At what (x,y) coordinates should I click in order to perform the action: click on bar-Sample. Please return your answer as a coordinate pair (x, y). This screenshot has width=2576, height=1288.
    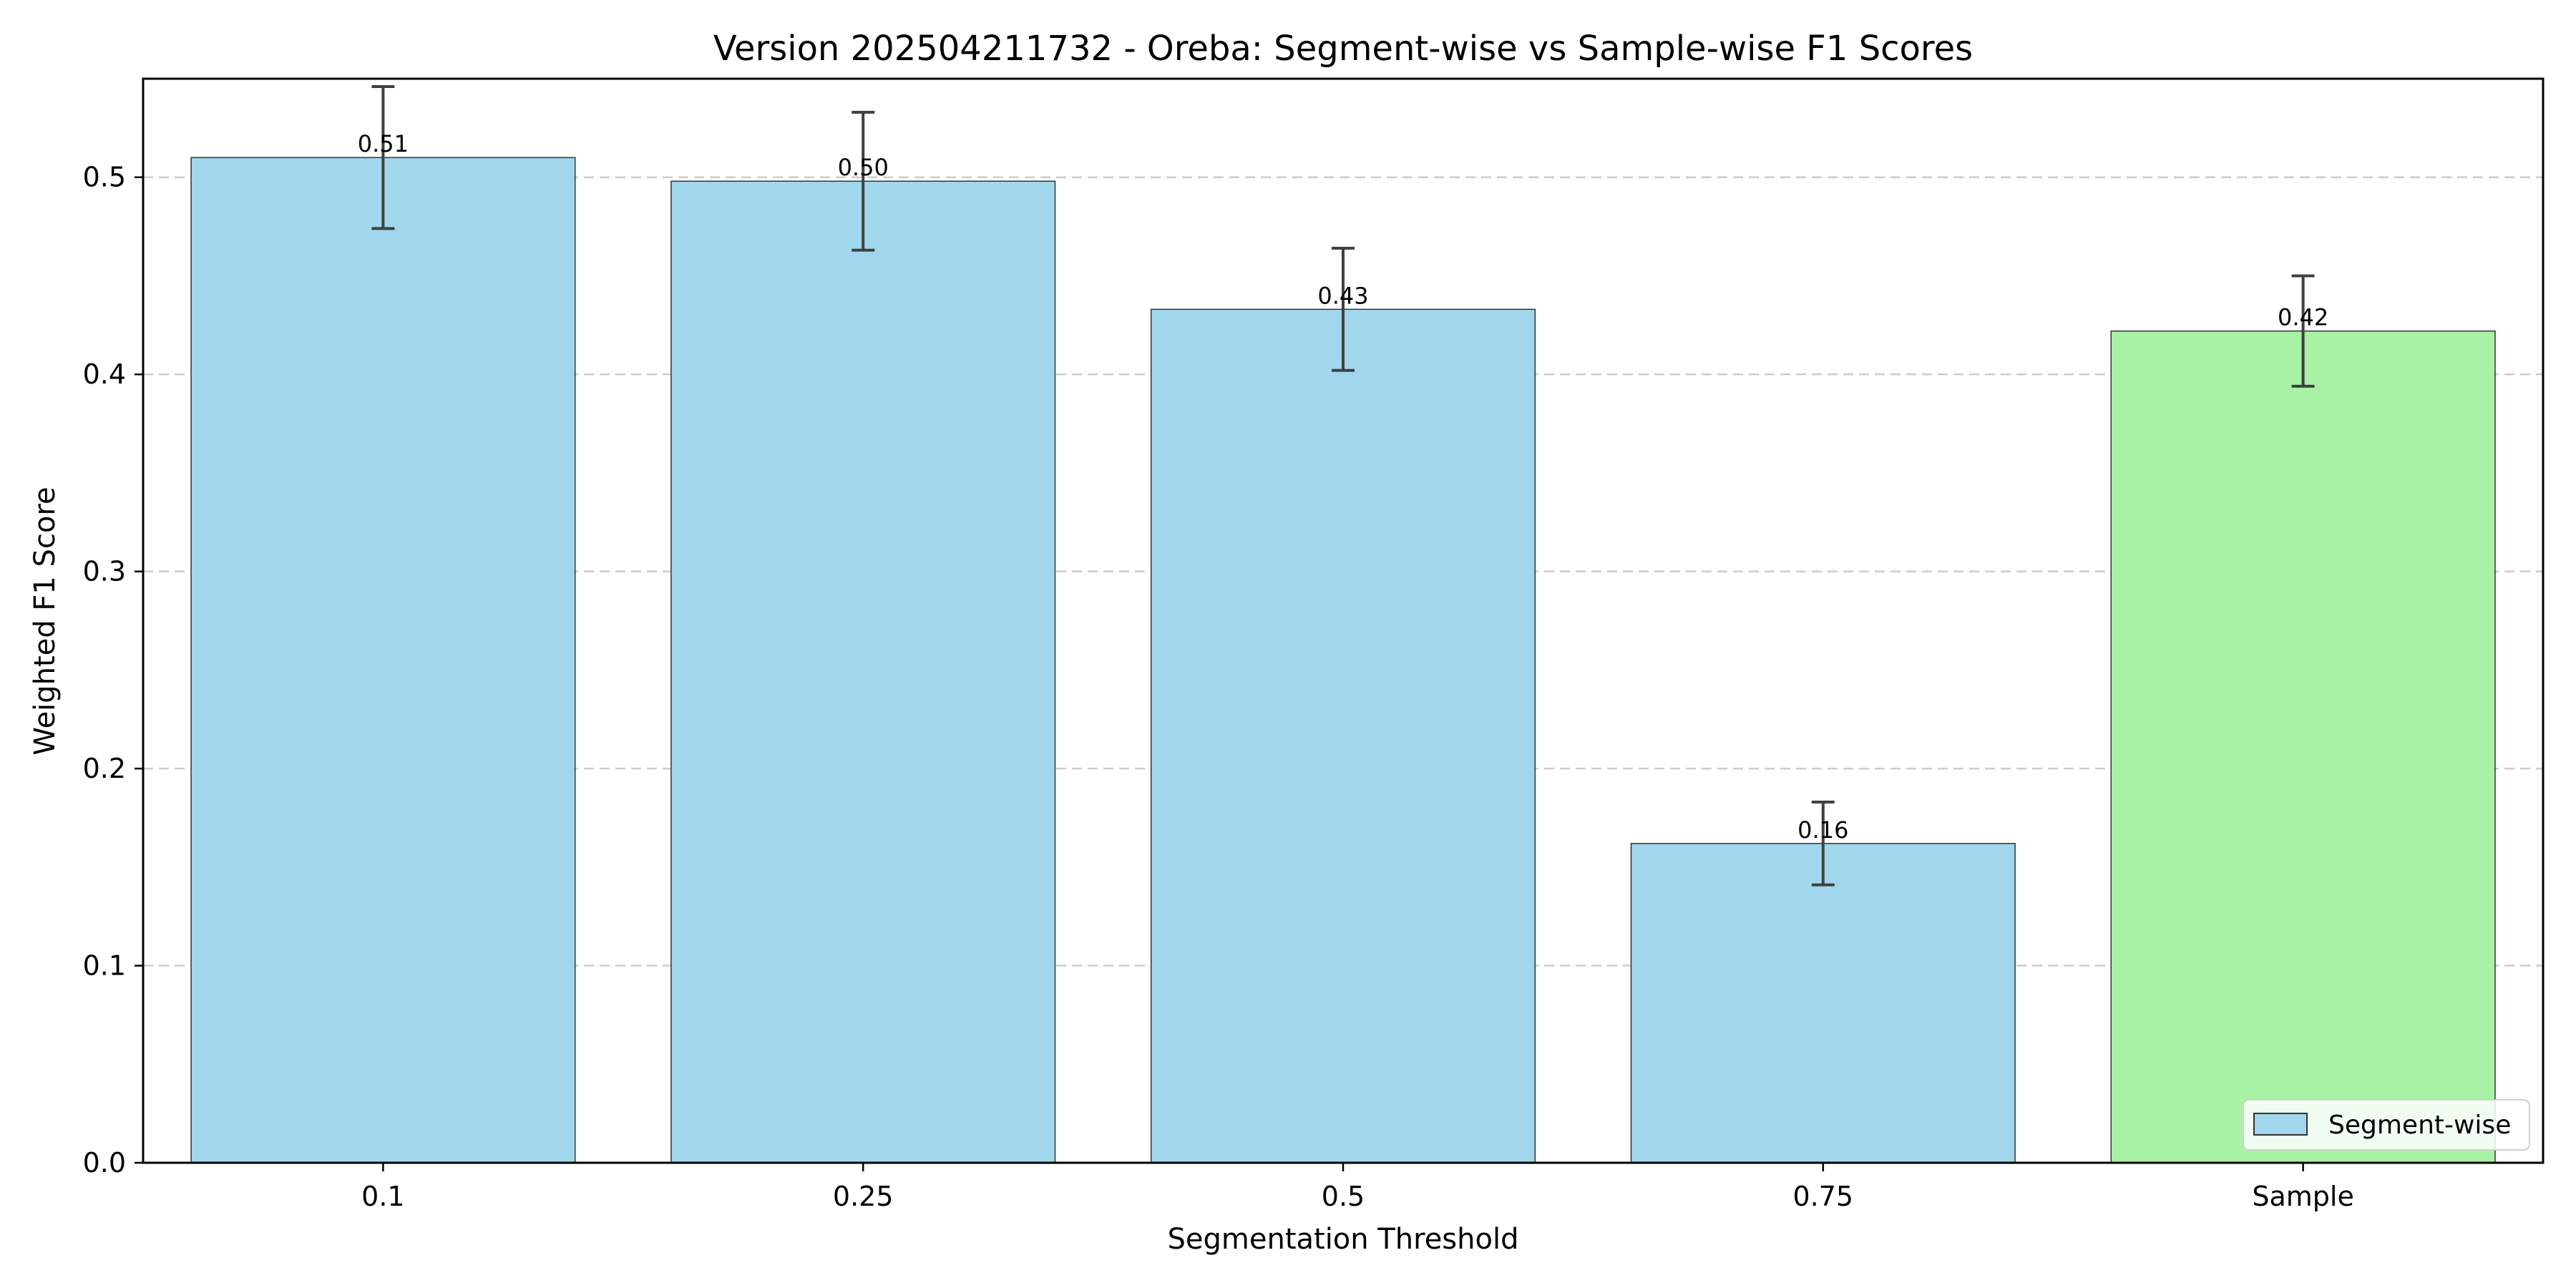
    Looking at the image, I should click on (2303, 746).